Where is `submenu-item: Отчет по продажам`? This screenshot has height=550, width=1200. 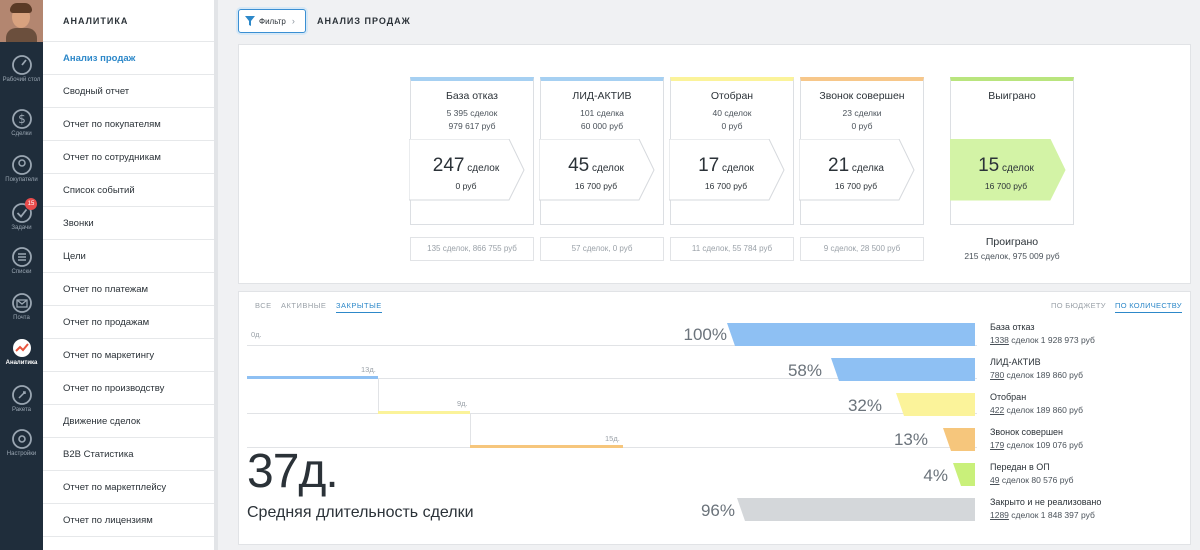 submenu-item: Отчет по продажам is located at coordinates (128, 322).